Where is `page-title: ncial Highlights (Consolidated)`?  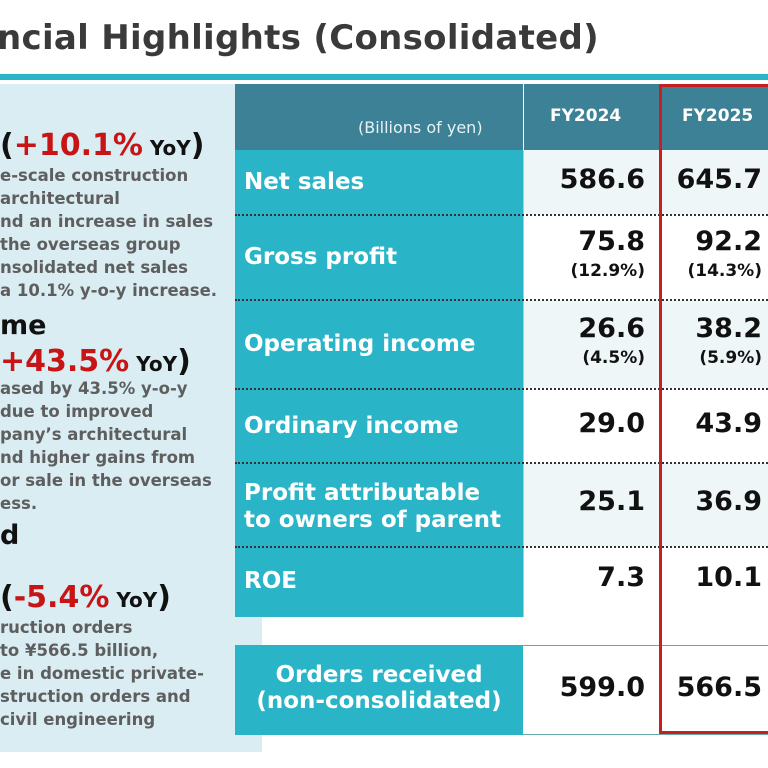
page-title: ncial Highlights (Consolidated) is located at coordinates (300, 38).